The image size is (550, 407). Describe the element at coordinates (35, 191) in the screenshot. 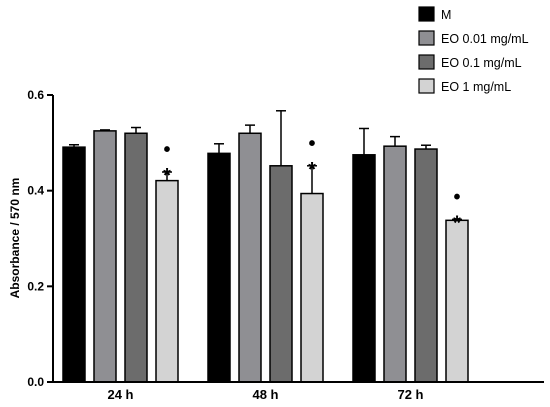

I see `y-tick-label: 0.4` at that location.